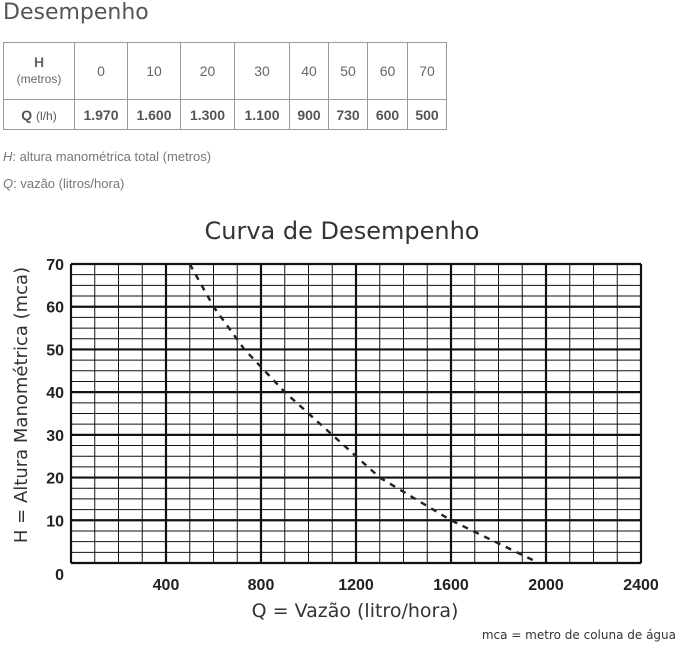 This screenshot has width=680, height=648. What do you see at coordinates (427, 114) in the screenshot?
I see `q-value-cell: 500` at bounding box center [427, 114].